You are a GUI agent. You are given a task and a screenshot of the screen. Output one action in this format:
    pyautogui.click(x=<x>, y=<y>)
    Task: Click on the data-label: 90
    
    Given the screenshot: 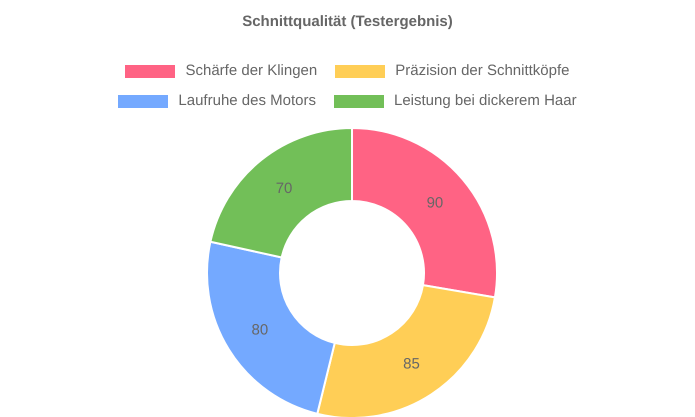 What is the action you would take?
    pyautogui.click(x=435, y=203)
    